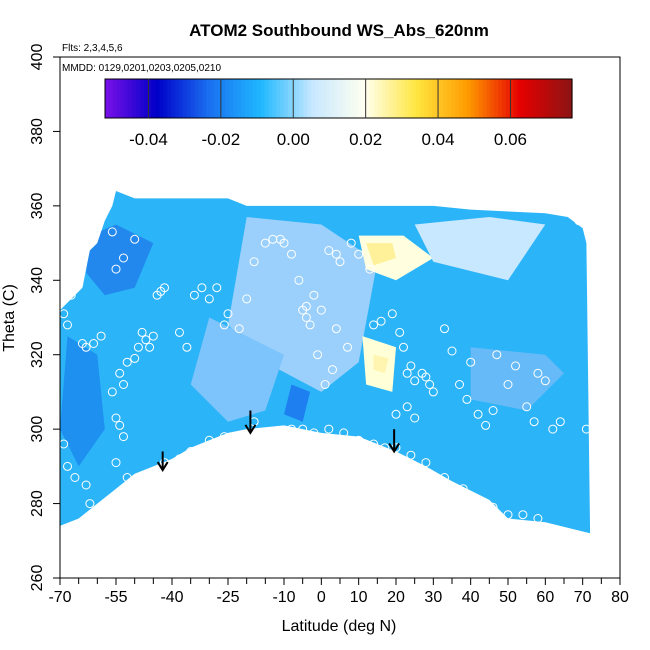  What do you see at coordinates (545, 597) in the screenshot?
I see `x-tick-label-11: 60` at bounding box center [545, 597].